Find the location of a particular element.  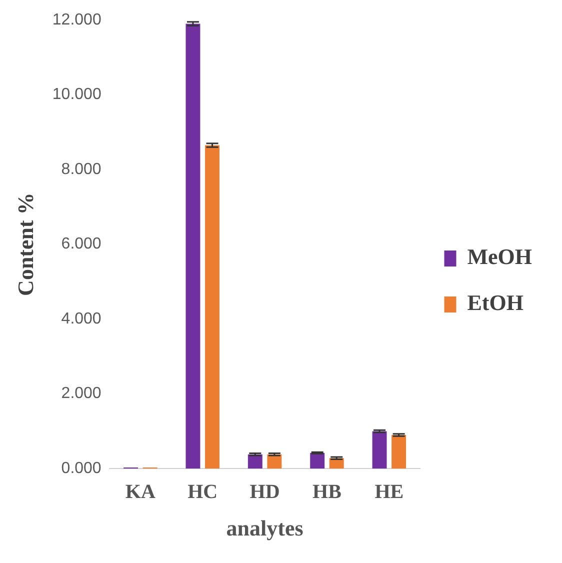

y-axis-title: Content % is located at coordinates (25, 244).